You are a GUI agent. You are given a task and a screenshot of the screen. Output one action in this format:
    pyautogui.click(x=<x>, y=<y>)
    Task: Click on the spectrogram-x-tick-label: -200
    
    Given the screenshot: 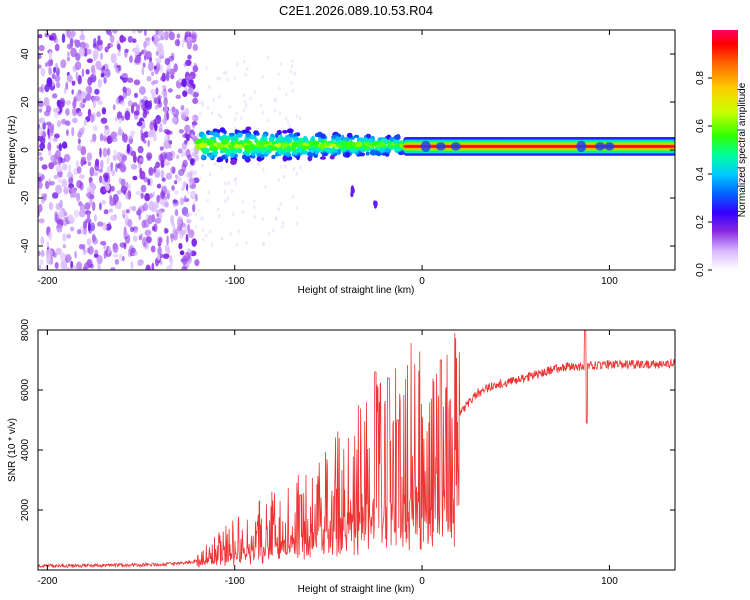 What is the action you would take?
    pyautogui.click(x=47, y=281)
    